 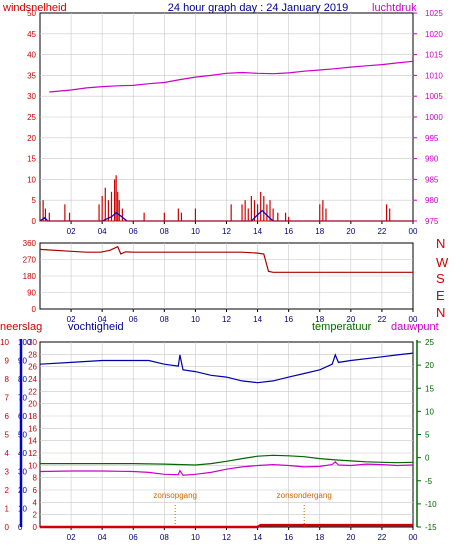 What do you see at coordinates (71, 537) in the screenshot?
I see `panel3-x-tick: 02` at bounding box center [71, 537].